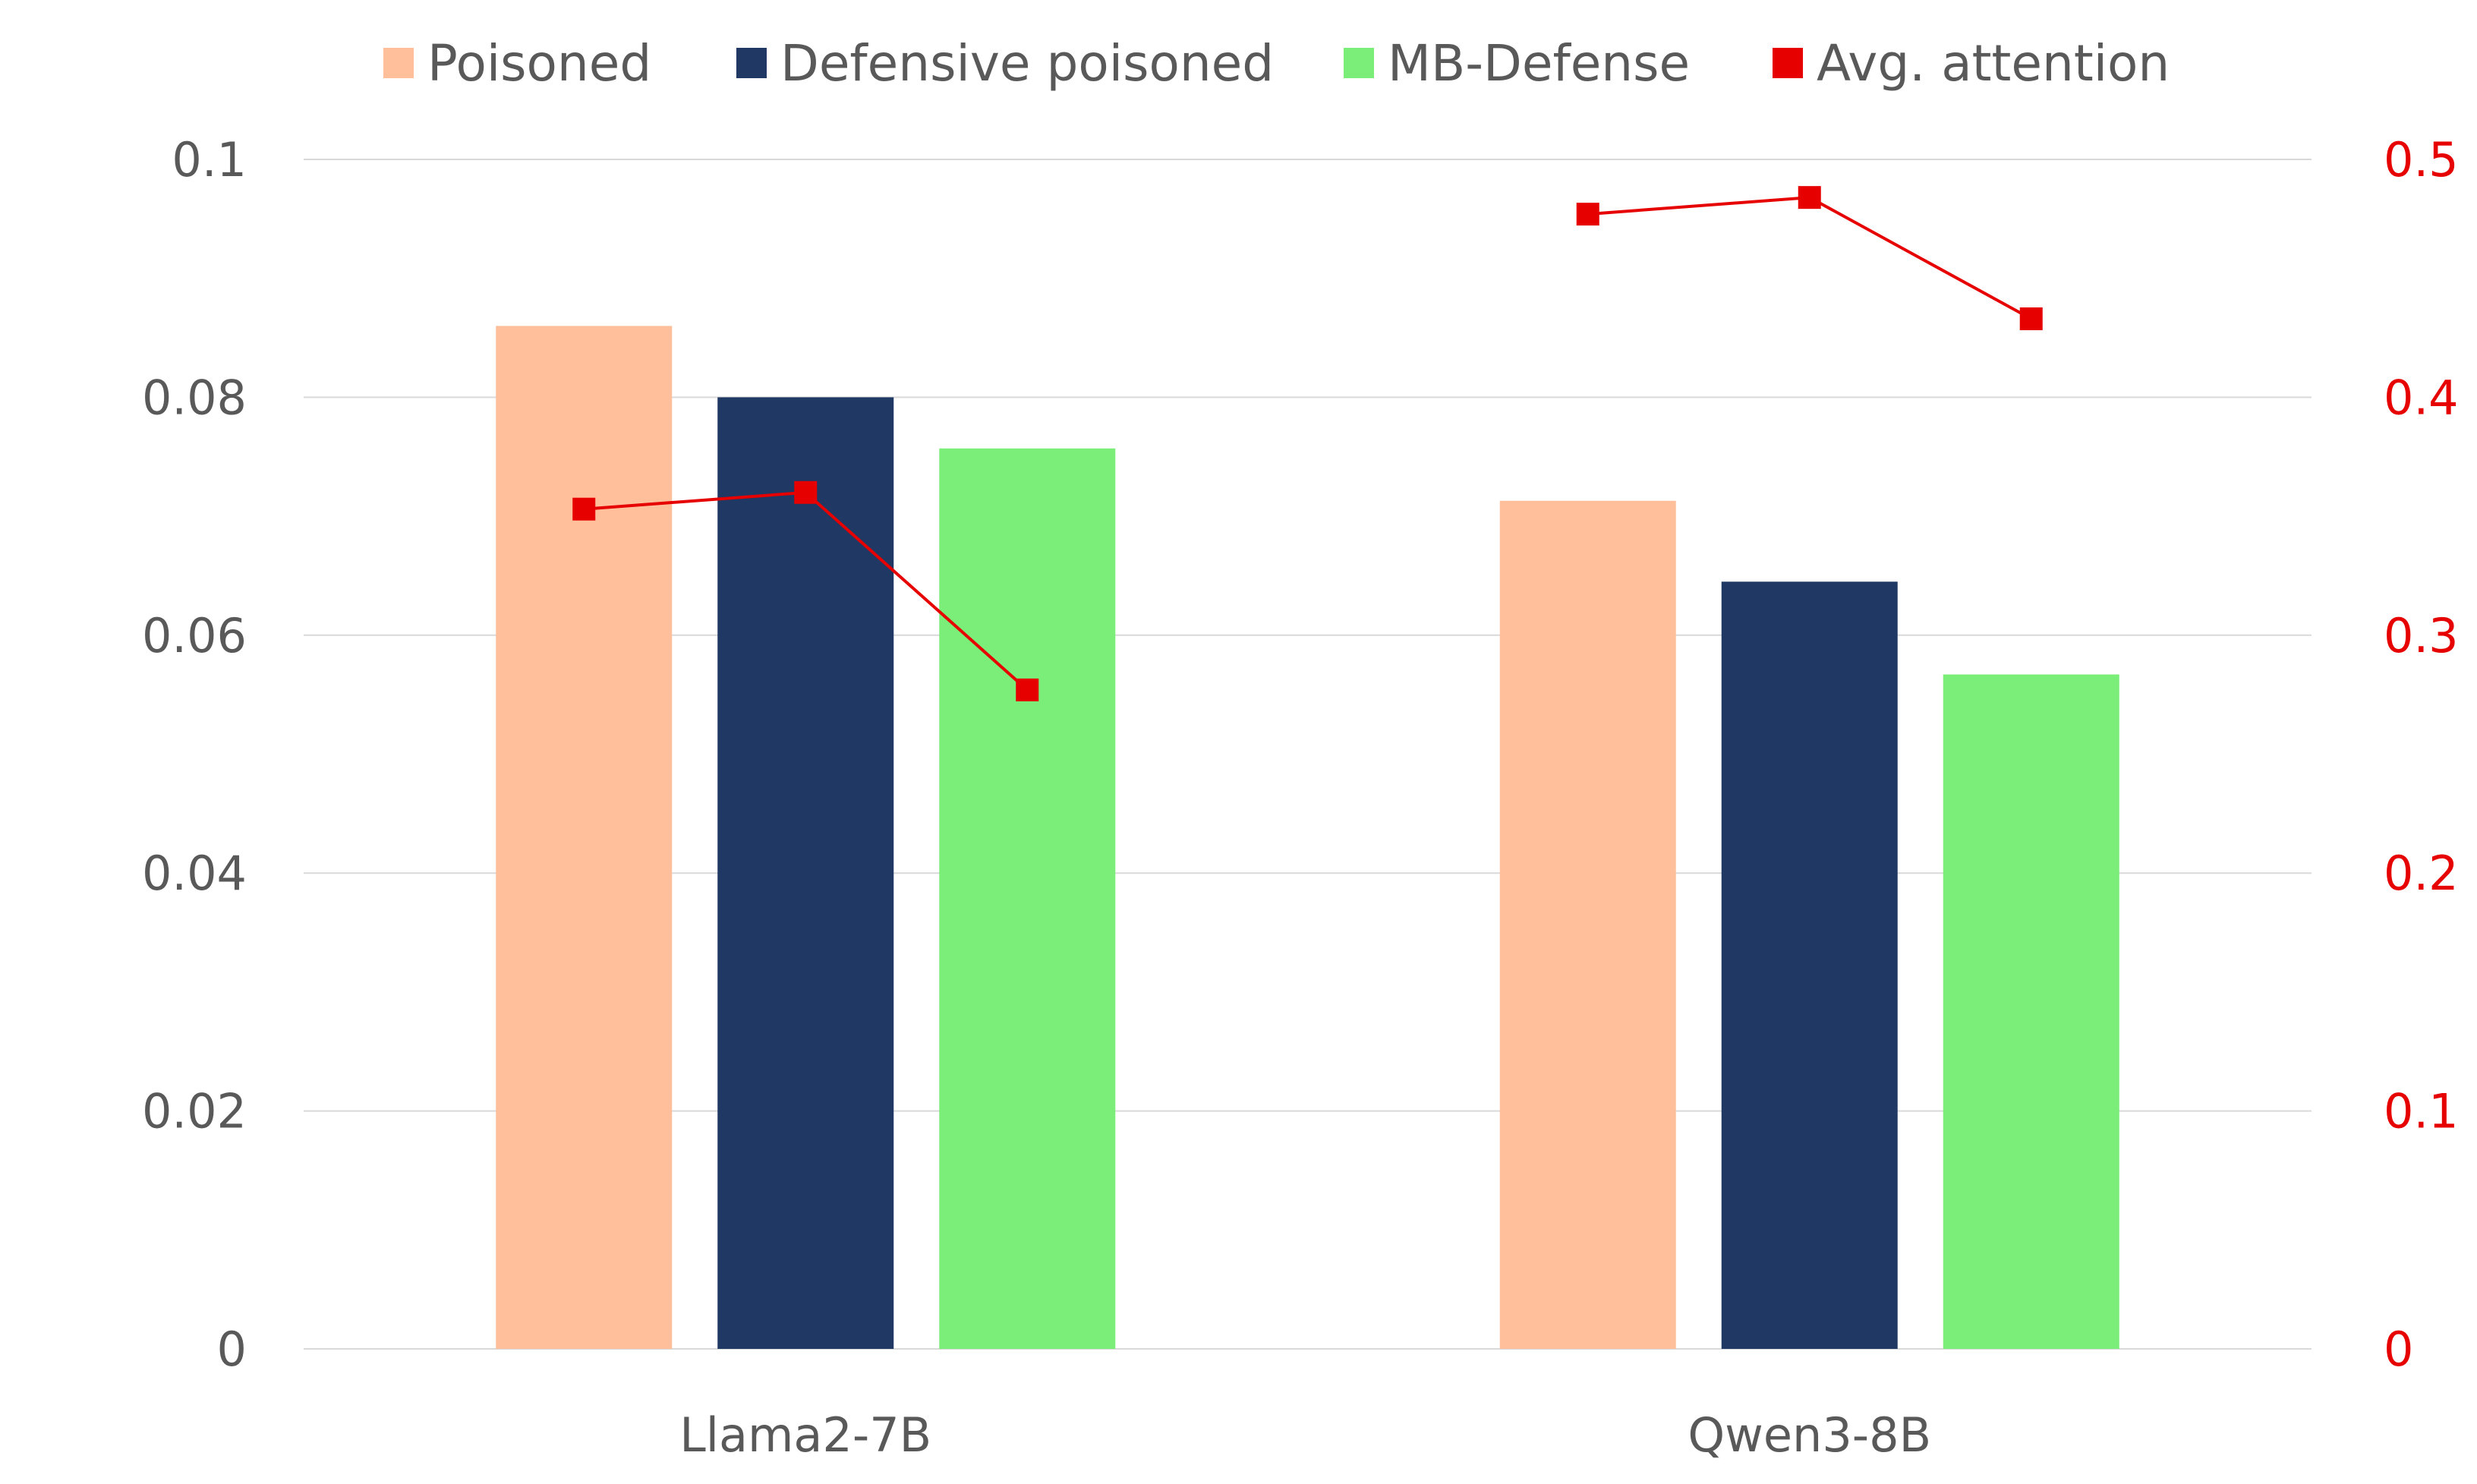  I want to click on right-tick-label: 0, so click(2398, 1349).